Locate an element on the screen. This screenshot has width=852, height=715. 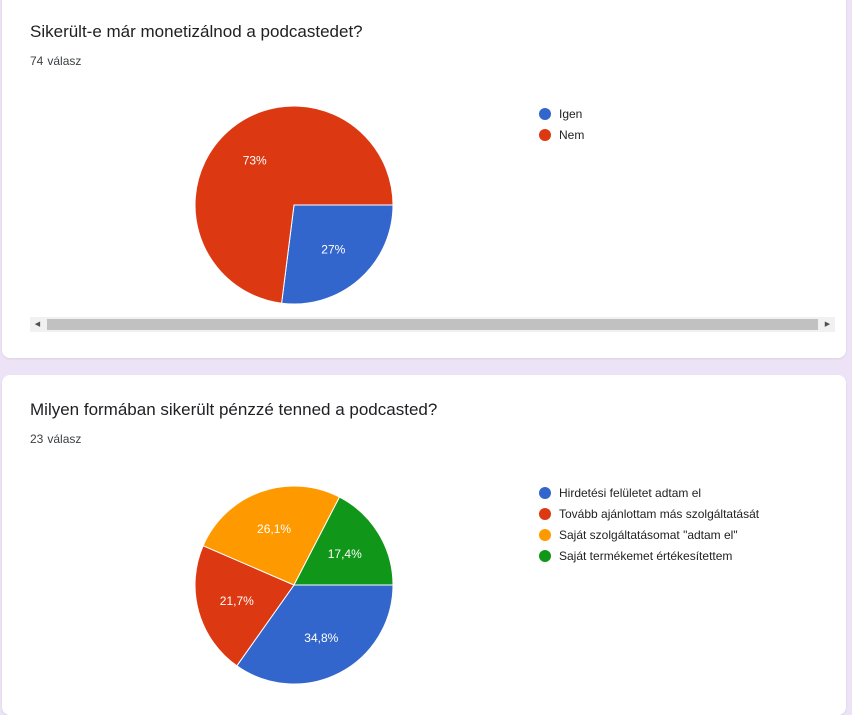
legend-label: Saját szolgáltatásomat "adtam el" is located at coordinates (648, 534).